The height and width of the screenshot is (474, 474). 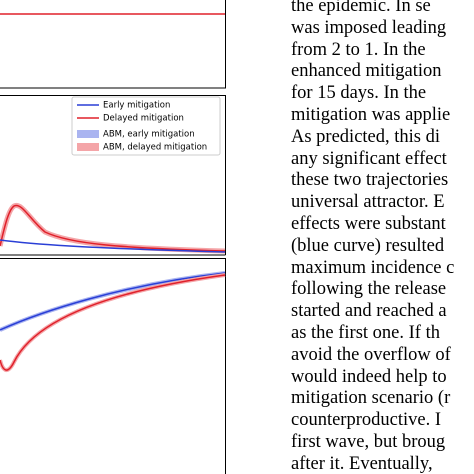 I want to click on text-line: these two trajectories, so click(x=370, y=180).